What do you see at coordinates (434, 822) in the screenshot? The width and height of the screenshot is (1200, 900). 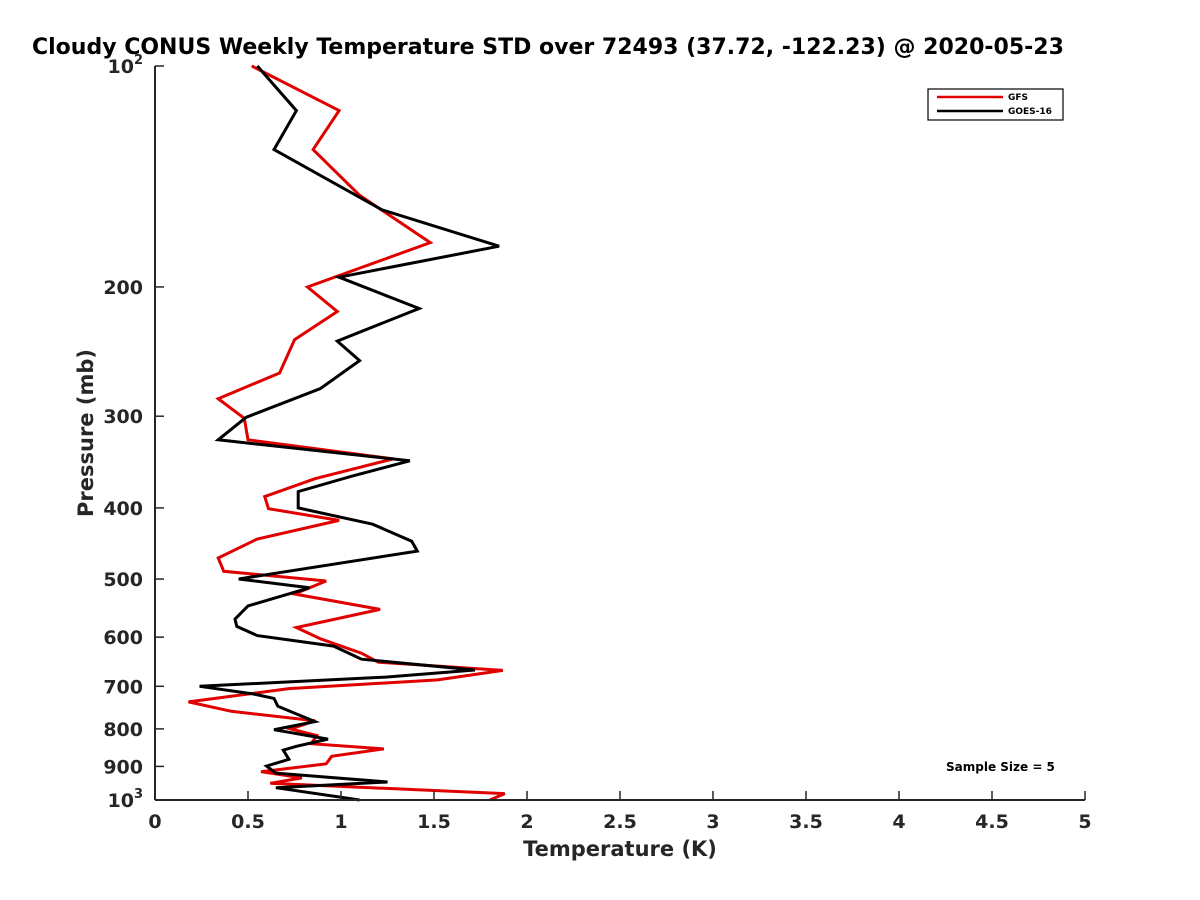 I see `x-tick-label: 1.5` at bounding box center [434, 822].